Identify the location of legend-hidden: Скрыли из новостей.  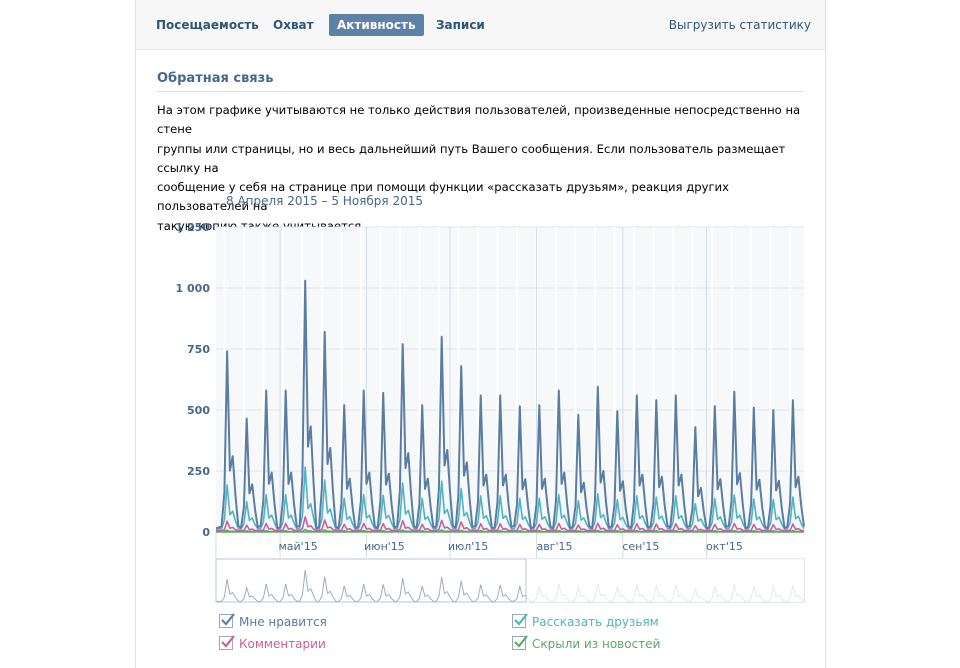
(586, 643).